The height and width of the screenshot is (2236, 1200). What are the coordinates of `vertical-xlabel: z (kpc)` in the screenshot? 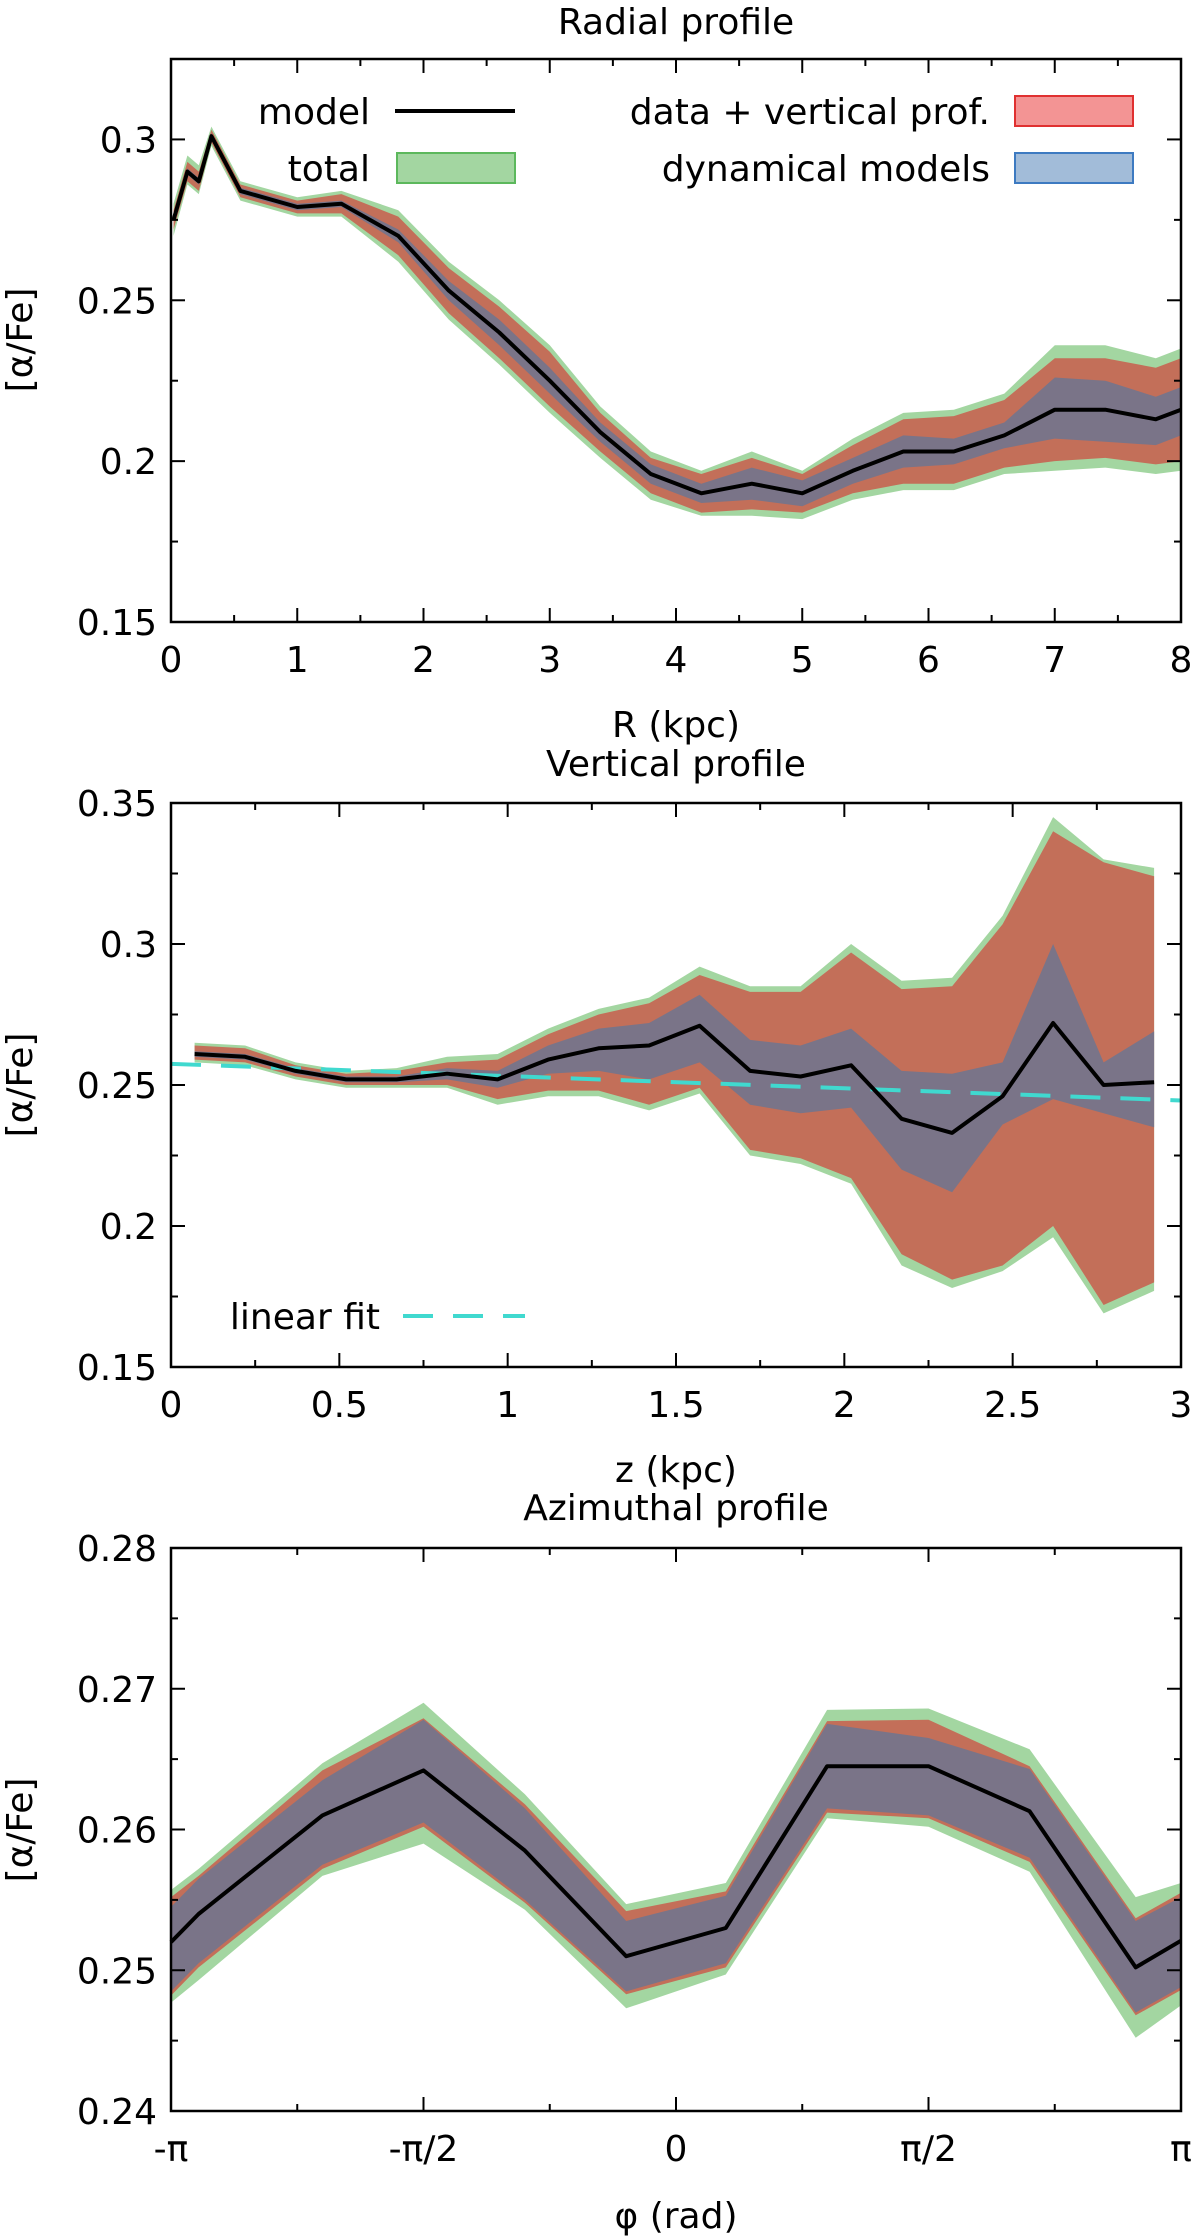 It's located at (676, 1470).